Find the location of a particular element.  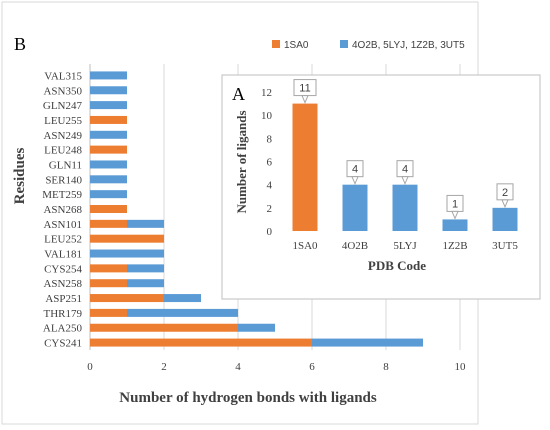

b-category-label-cys254: CYS254 is located at coordinates (63, 269).